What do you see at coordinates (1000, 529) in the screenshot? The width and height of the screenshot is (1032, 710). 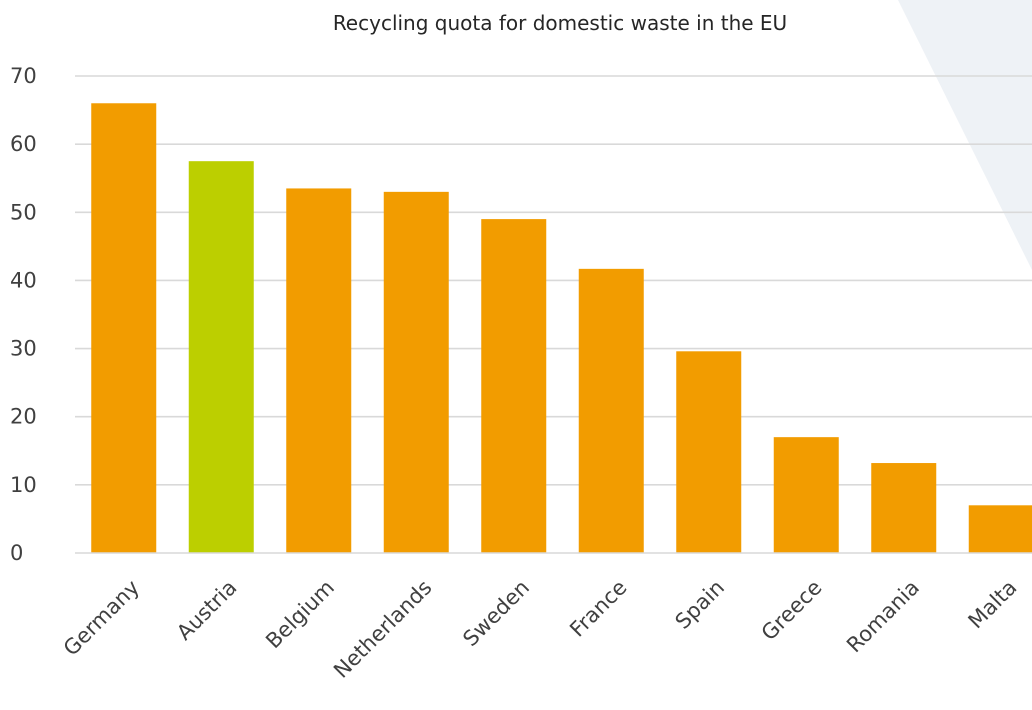 I see `bar-malta` at bounding box center [1000, 529].